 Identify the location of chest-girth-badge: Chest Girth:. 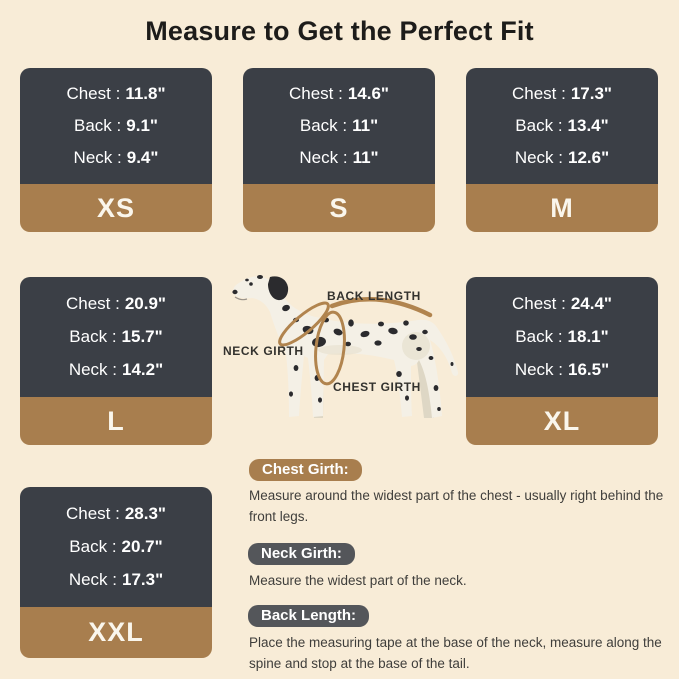
(305, 470).